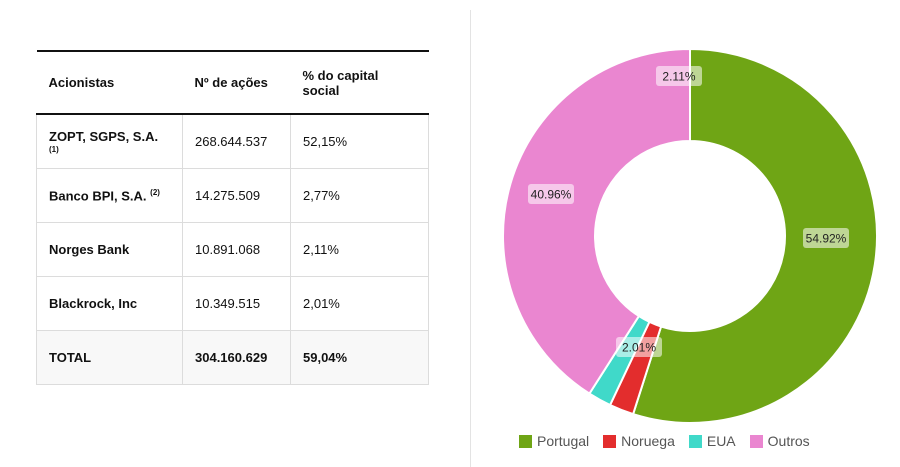 This screenshot has height=467, width=900. I want to click on legend-label: Outros, so click(788, 441).